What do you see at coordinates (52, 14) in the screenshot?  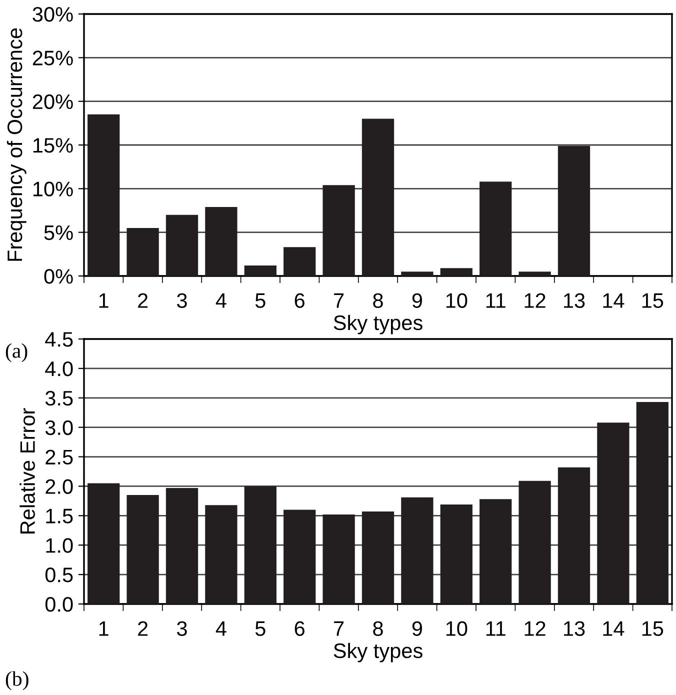 I see `y-tick-label: 30%` at bounding box center [52, 14].